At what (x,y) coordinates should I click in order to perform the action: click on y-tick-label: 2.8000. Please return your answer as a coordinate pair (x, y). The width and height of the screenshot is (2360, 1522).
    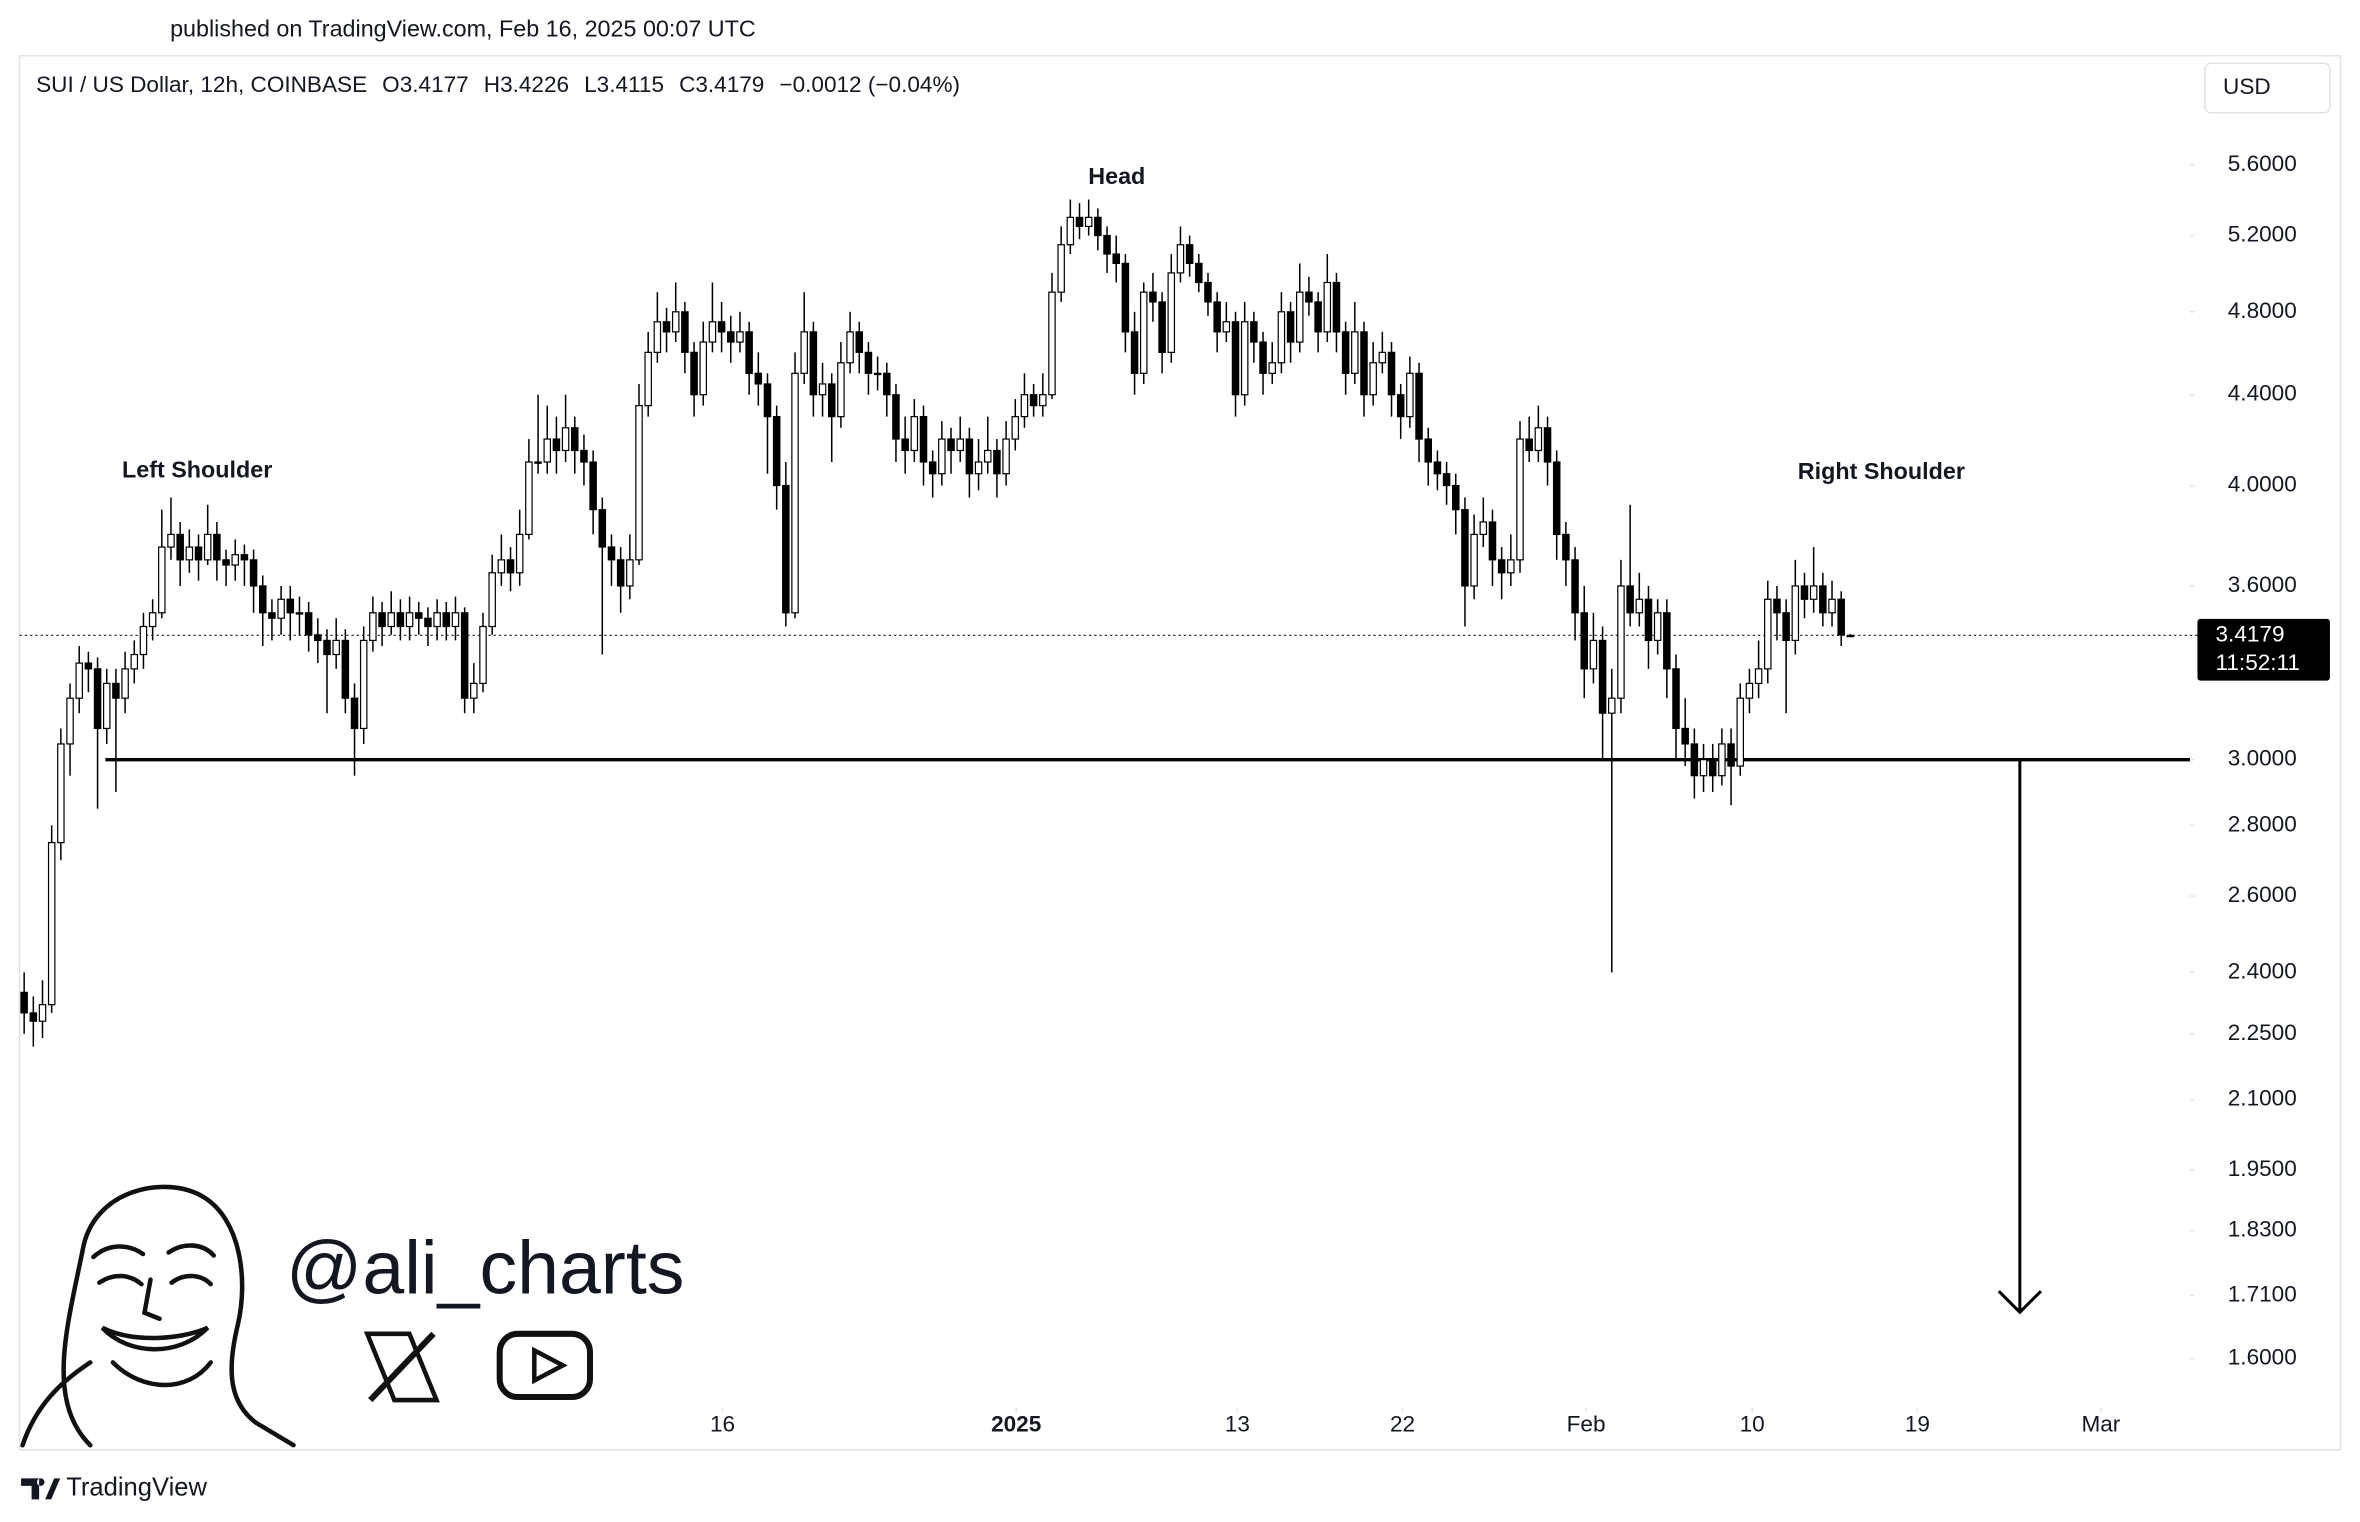
    Looking at the image, I should click on (2262, 823).